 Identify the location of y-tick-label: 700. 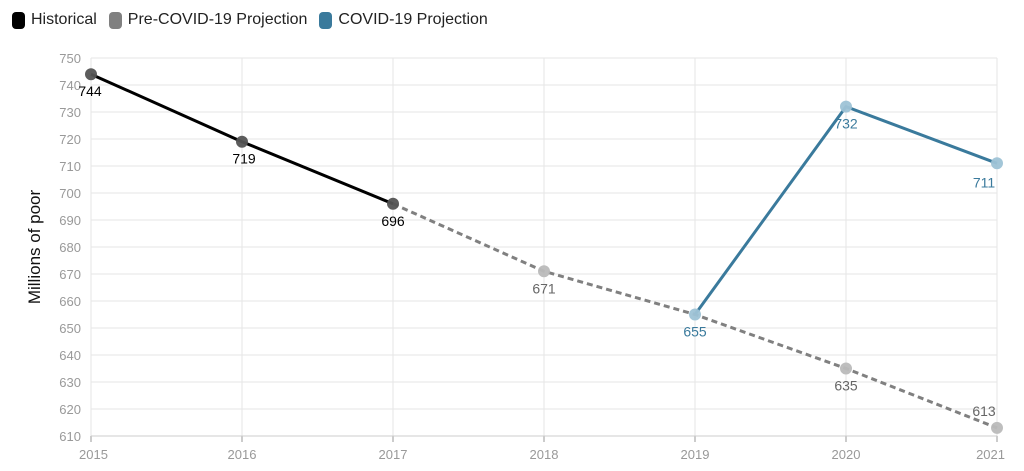
(70, 193).